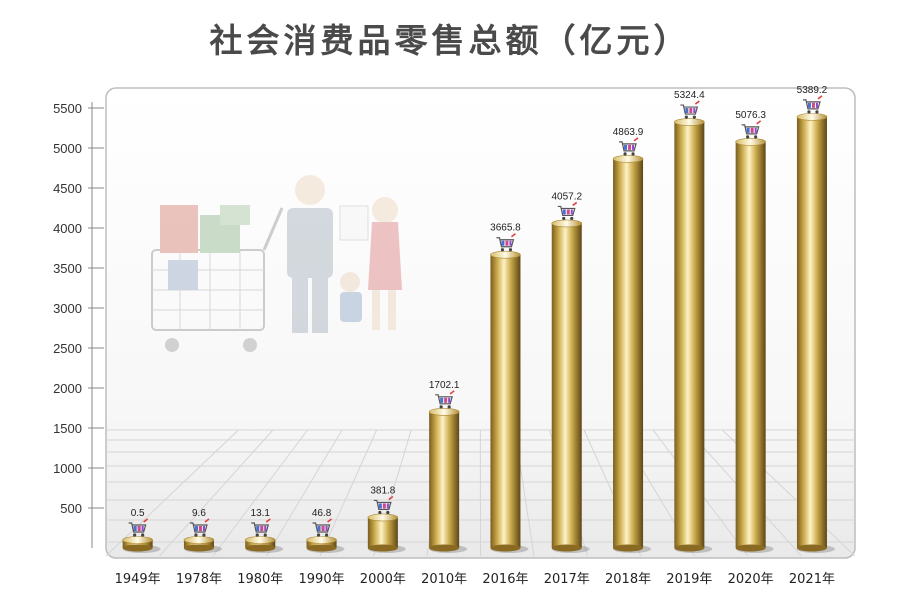 Image resolution: width=900 pixels, height=600 pixels. I want to click on bar: 4057.2, so click(570, 372).